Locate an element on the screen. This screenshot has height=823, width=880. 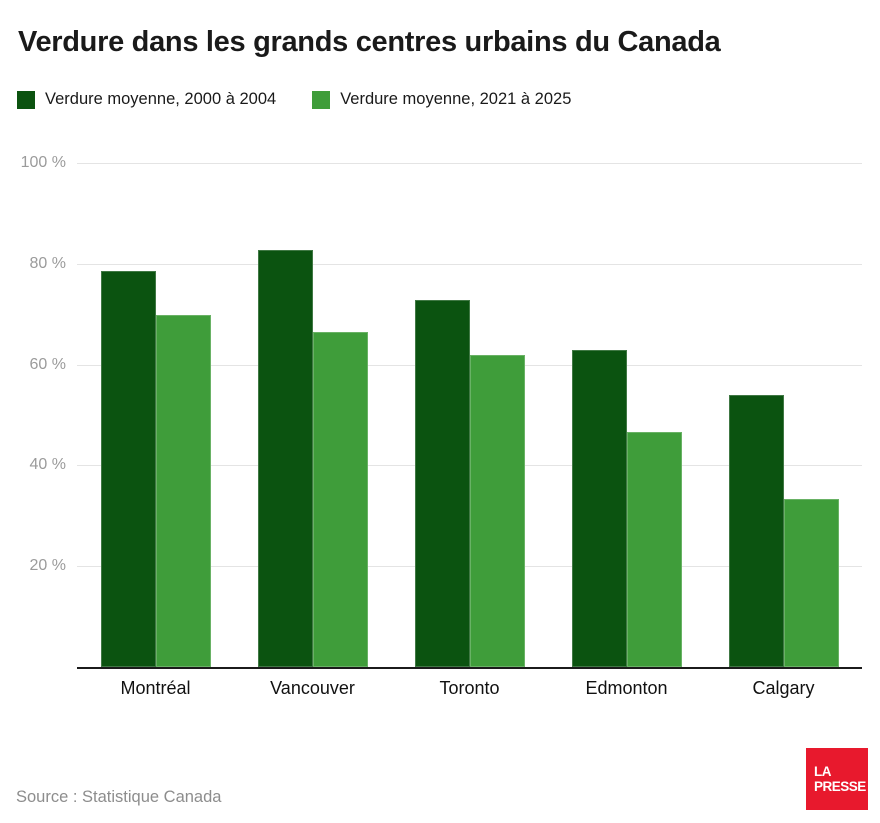
la-presse-logo: LA PRESSE is located at coordinates (837, 779).